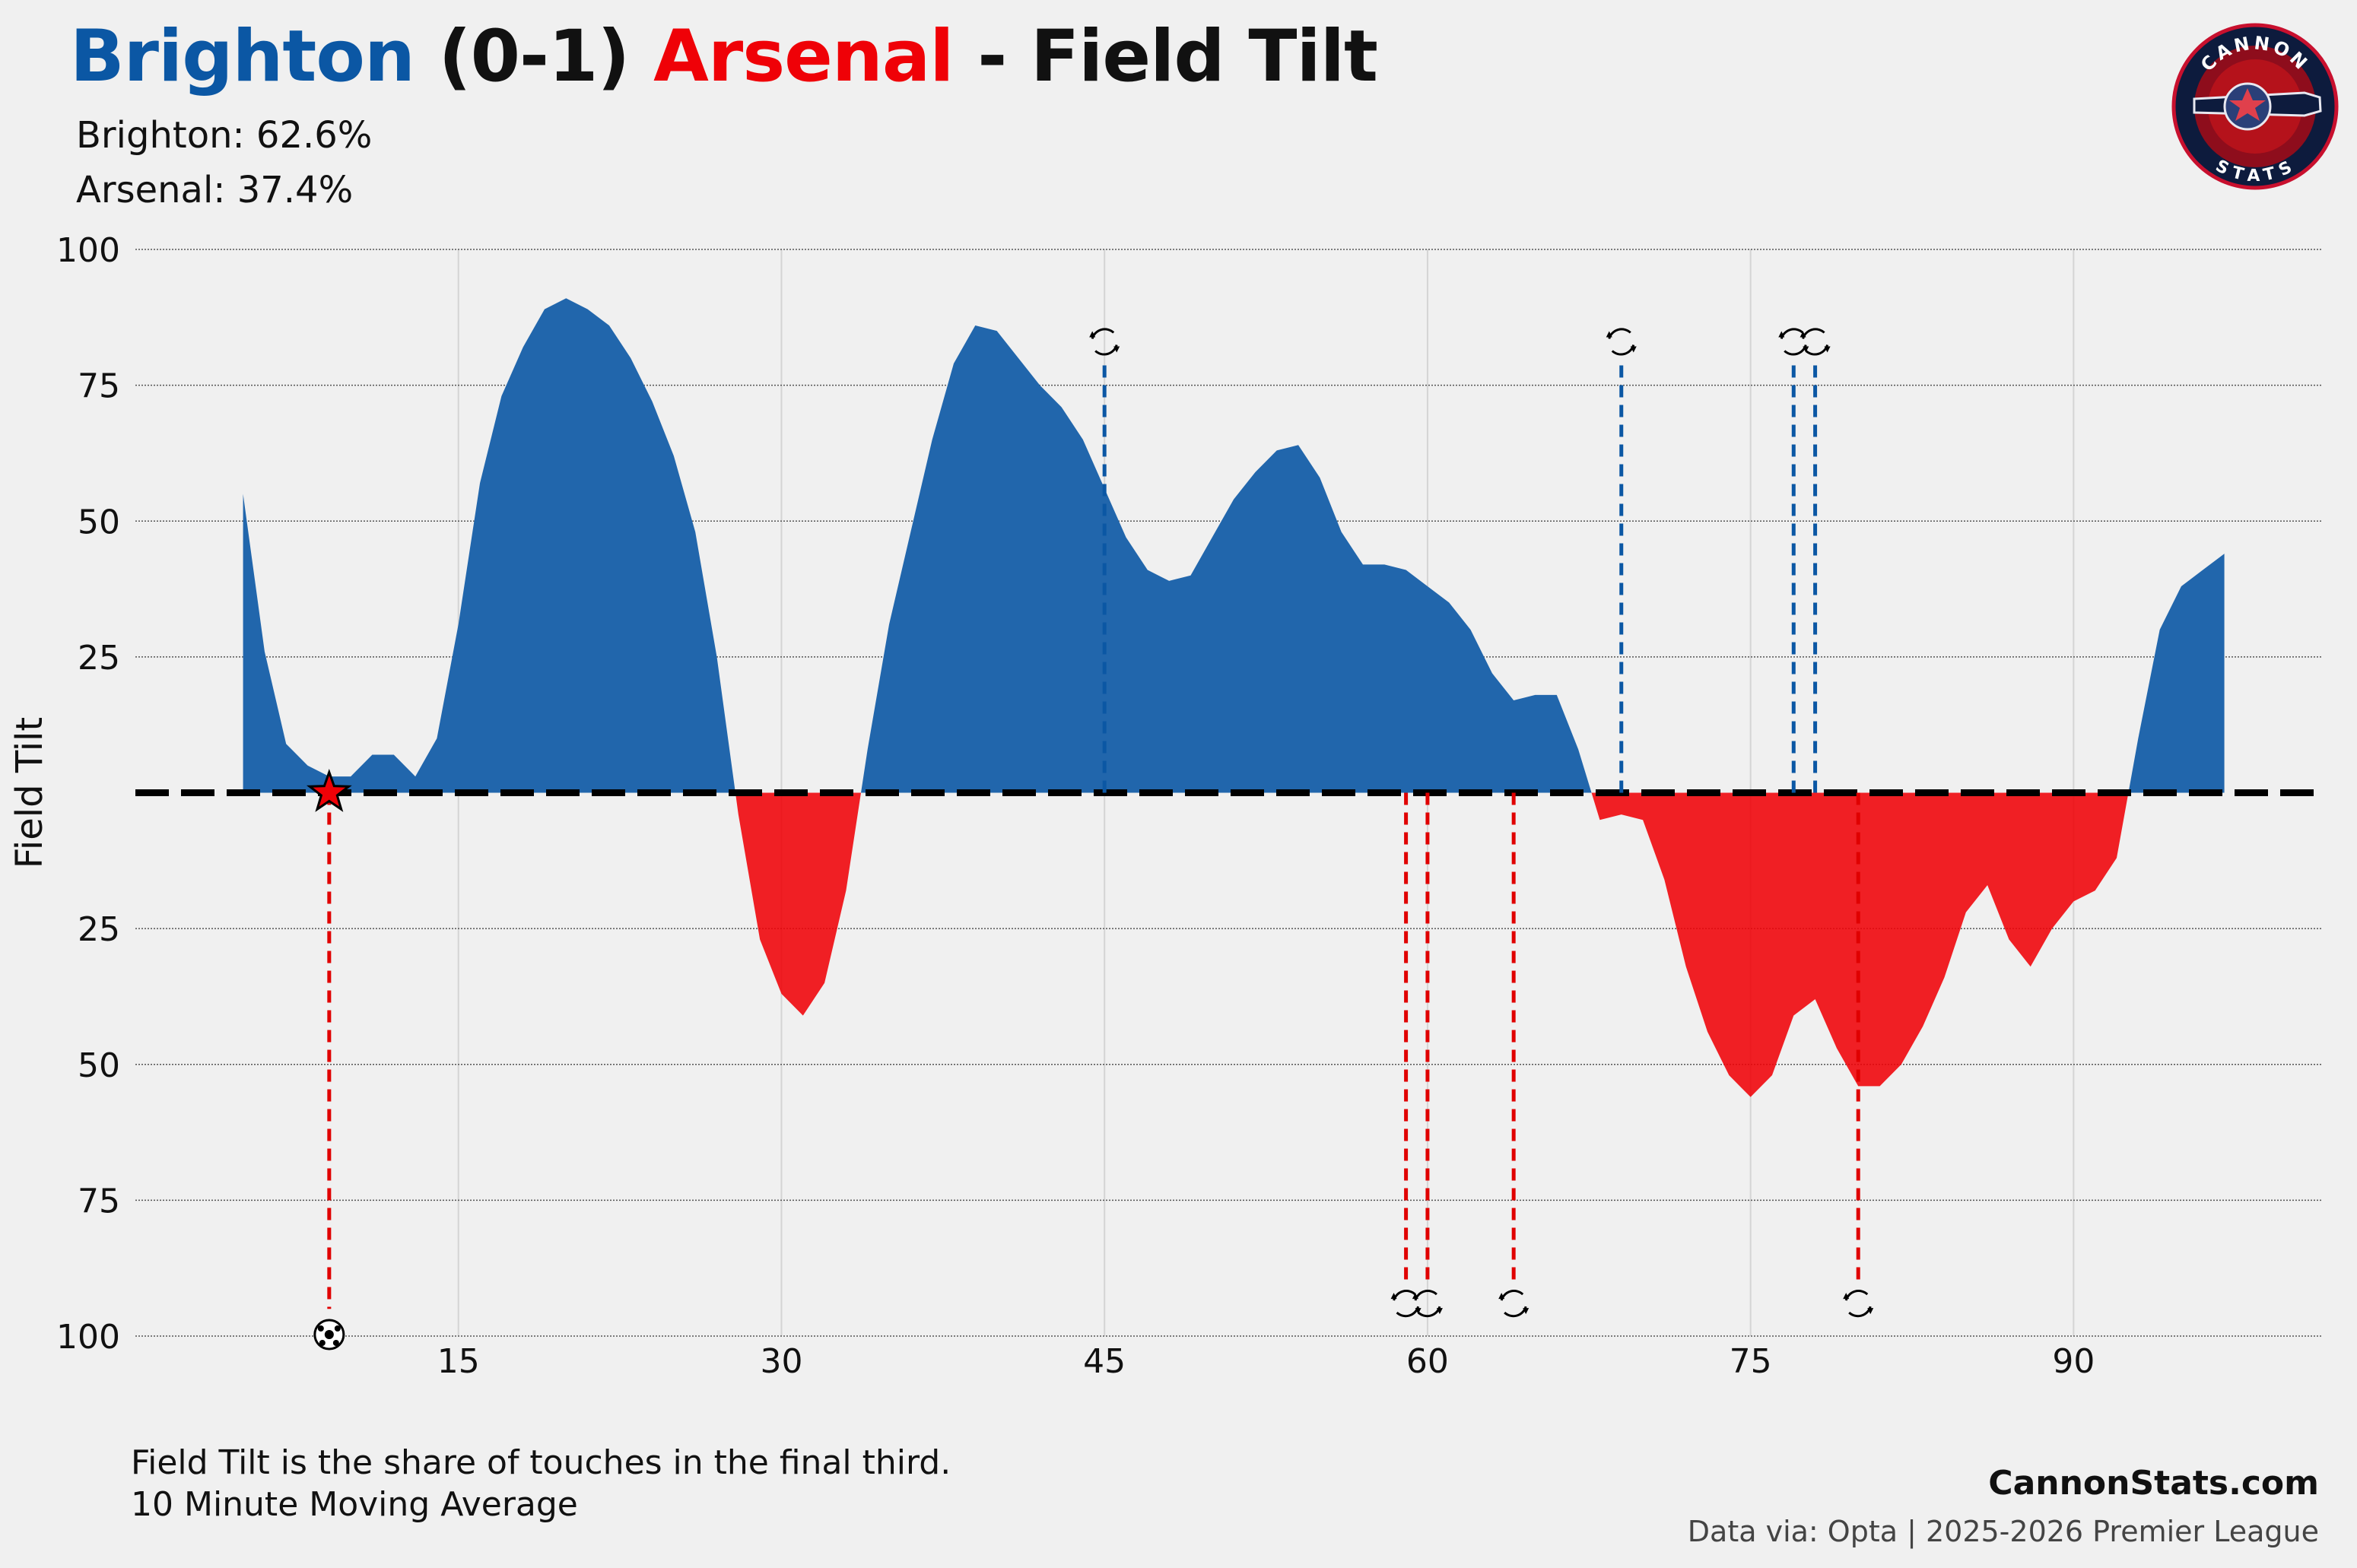  What do you see at coordinates (781, 1361) in the screenshot?
I see `x-tick-label: 30` at bounding box center [781, 1361].